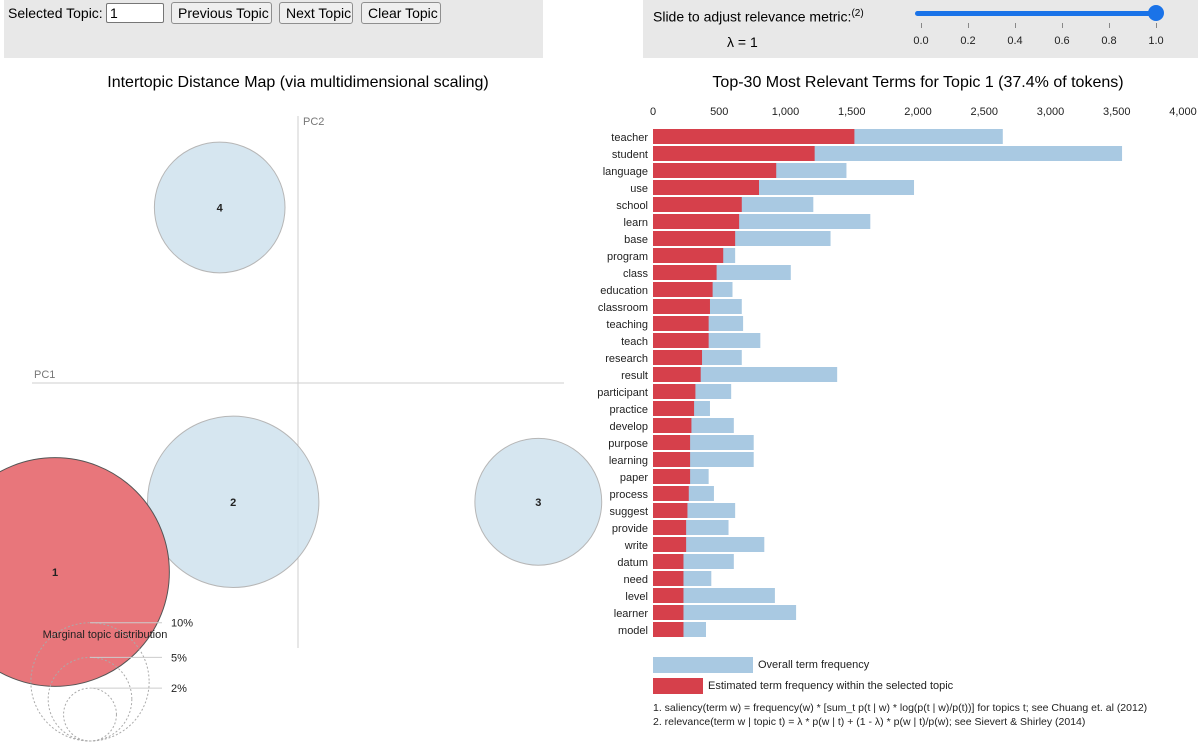 The height and width of the screenshot is (752, 1204). What do you see at coordinates (627, 257) in the screenshot?
I see `term-label-program: program` at bounding box center [627, 257].